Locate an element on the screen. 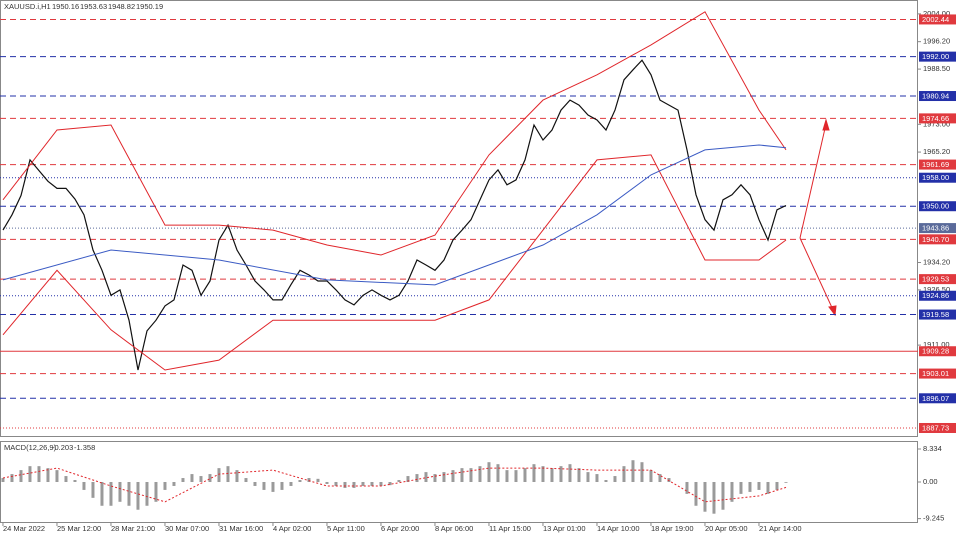 Image resolution: width=956 pixels, height=535 pixels. x-tick-label: 8 Apr 06:00 is located at coordinates (454, 528).